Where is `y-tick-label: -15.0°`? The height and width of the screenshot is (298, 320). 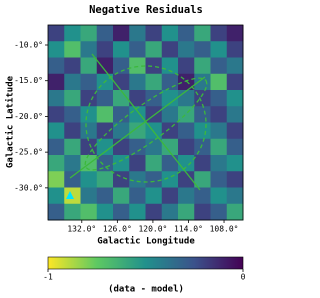 y-tick-label: -15.0° is located at coordinates (28, 80).